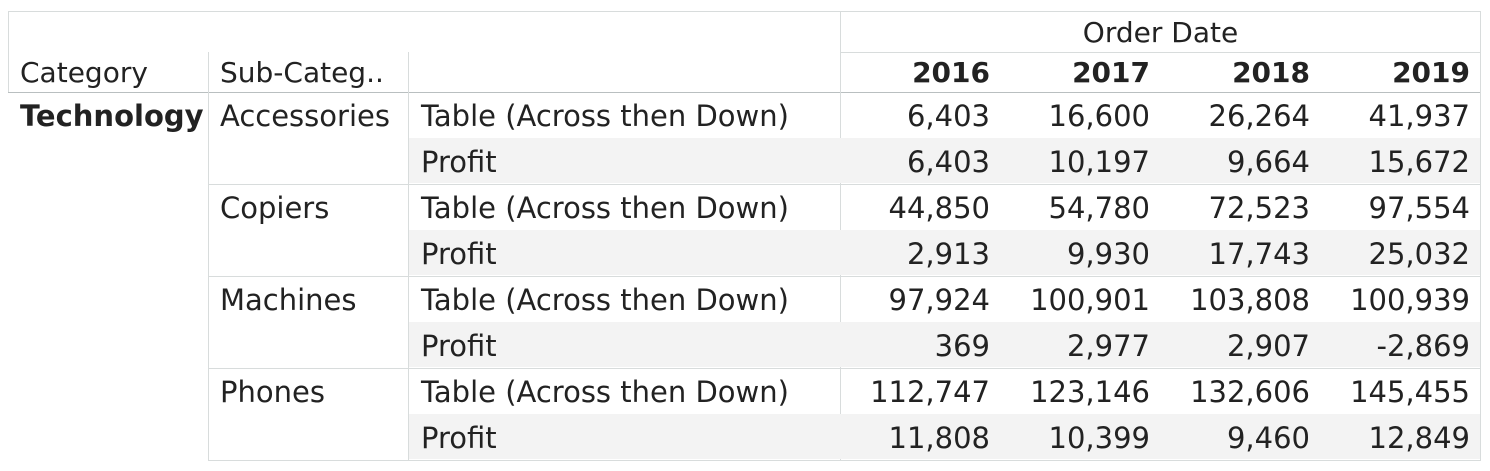 The image size is (1490, 471). I want to click on right-border, so click(1480, 235).